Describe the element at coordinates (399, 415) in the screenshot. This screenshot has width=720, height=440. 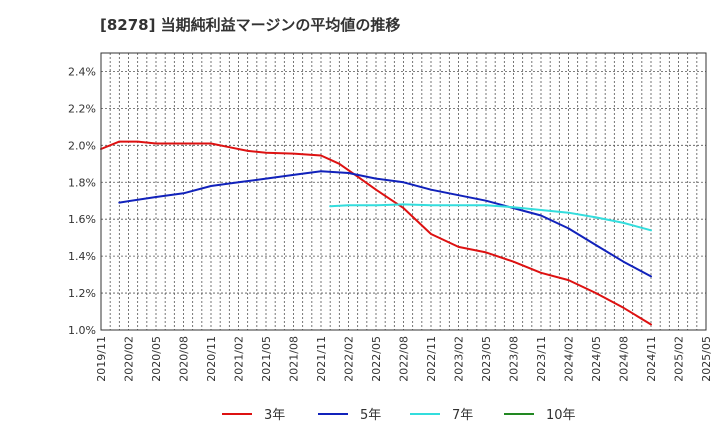
I see `legend: 3年 5年 7年 10年` at that location.